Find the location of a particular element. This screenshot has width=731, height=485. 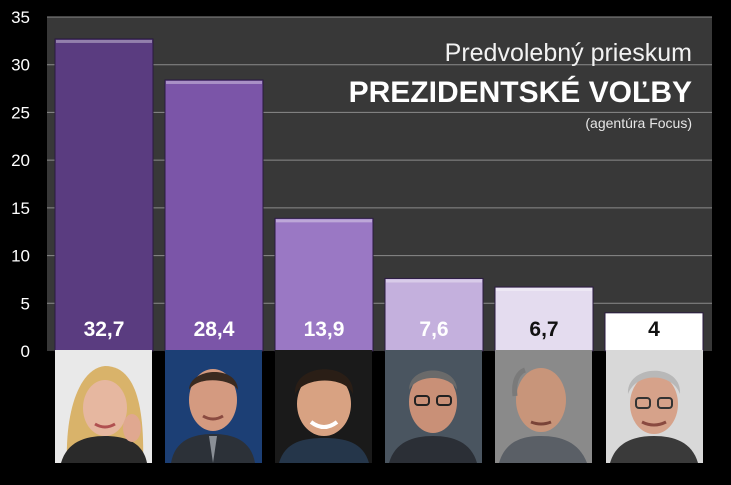

chart-title: Predvolebný prieskum is located at coordinates (568, 53).